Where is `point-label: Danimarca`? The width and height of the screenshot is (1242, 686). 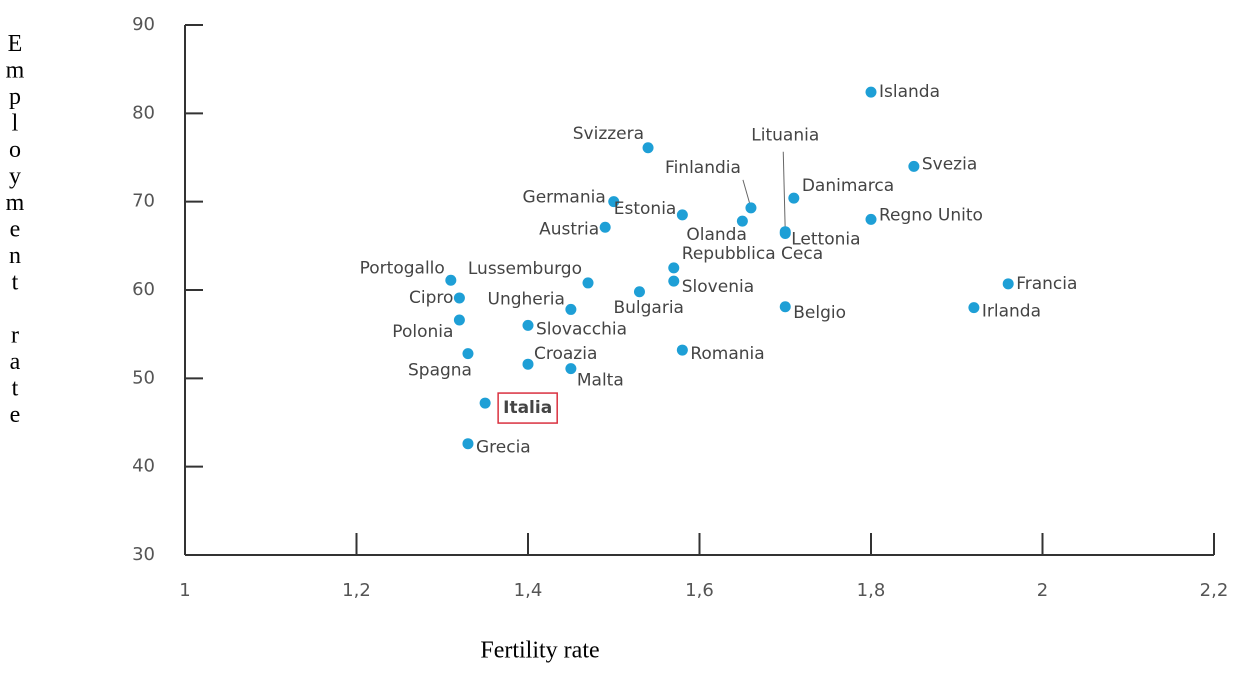 point-label: Danimarca is located at coordinates (848, 186).